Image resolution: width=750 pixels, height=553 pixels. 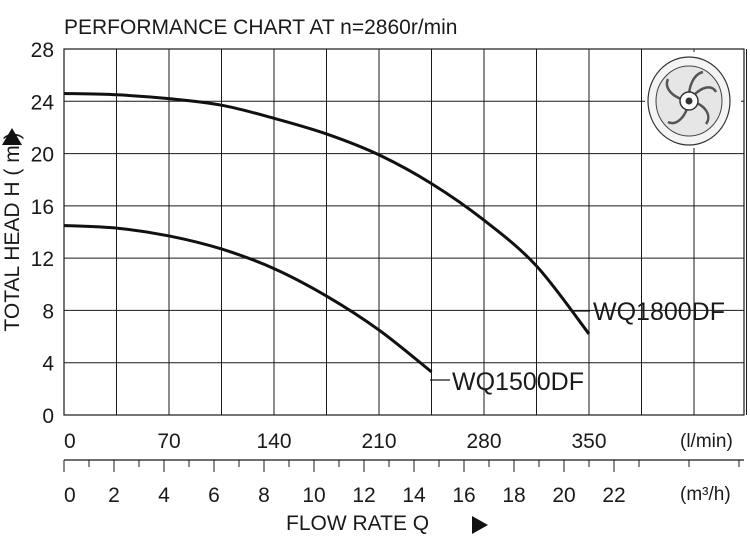 I want to click on x-tick-label-m3h: 16, so click(x=463, y=495).